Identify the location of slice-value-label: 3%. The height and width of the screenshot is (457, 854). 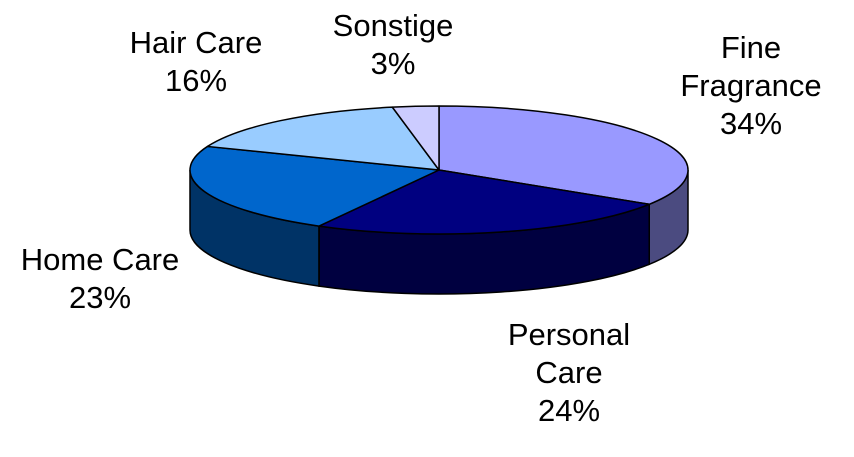
(393, 63).